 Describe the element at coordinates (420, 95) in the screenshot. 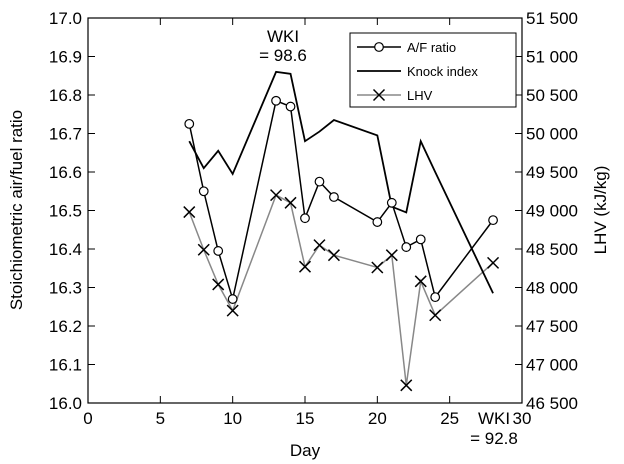

I see `legend-label-lhv: LHV` at that location.